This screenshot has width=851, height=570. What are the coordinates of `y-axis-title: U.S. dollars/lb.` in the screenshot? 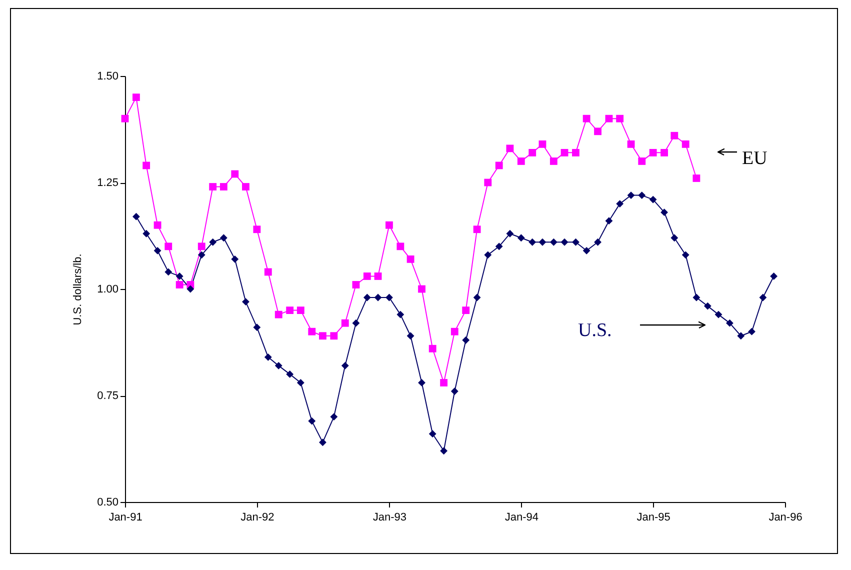 It's located at (78, 290).